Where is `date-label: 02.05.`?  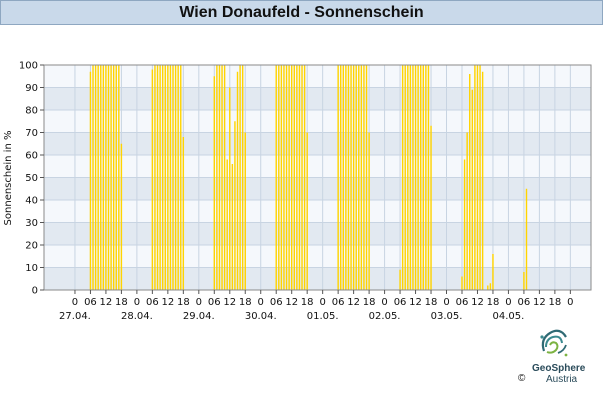 date-label: 02.05. is located at coordinates (385, 316).